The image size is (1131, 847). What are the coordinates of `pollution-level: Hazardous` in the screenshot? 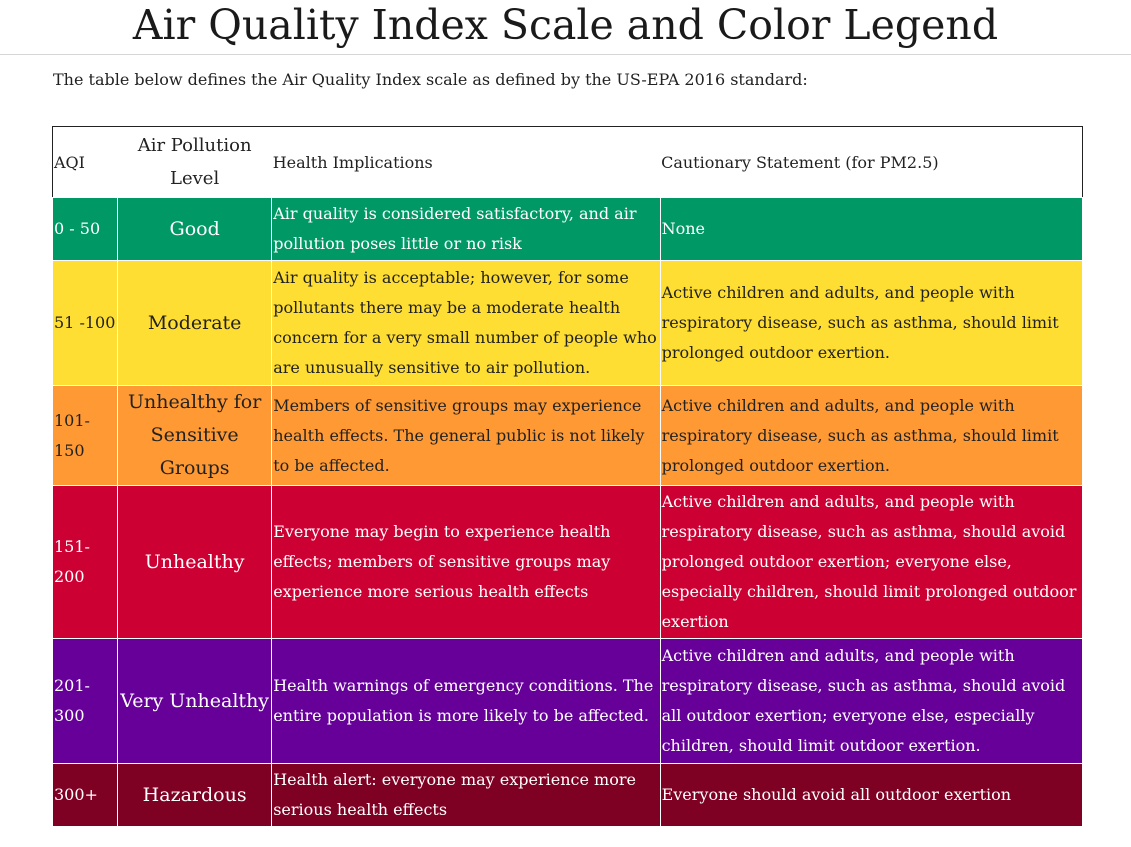 It's located at (195, 795).